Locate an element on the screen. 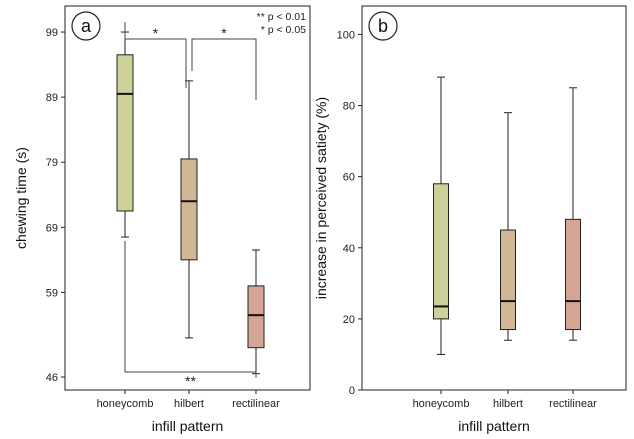 This screenshot has height=439, width=634. panel-a-x-tick-label: honeycomb is located at coordinates (125, 404).